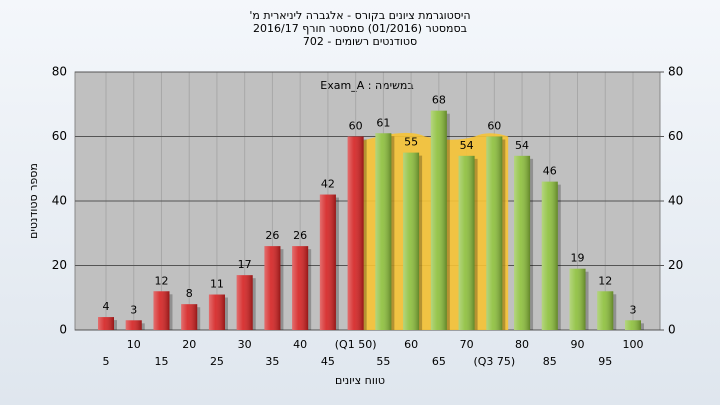 The height and width of the screenshot is (405, 720). I want to click on y2-tick-label: 20, so click(675, 265).